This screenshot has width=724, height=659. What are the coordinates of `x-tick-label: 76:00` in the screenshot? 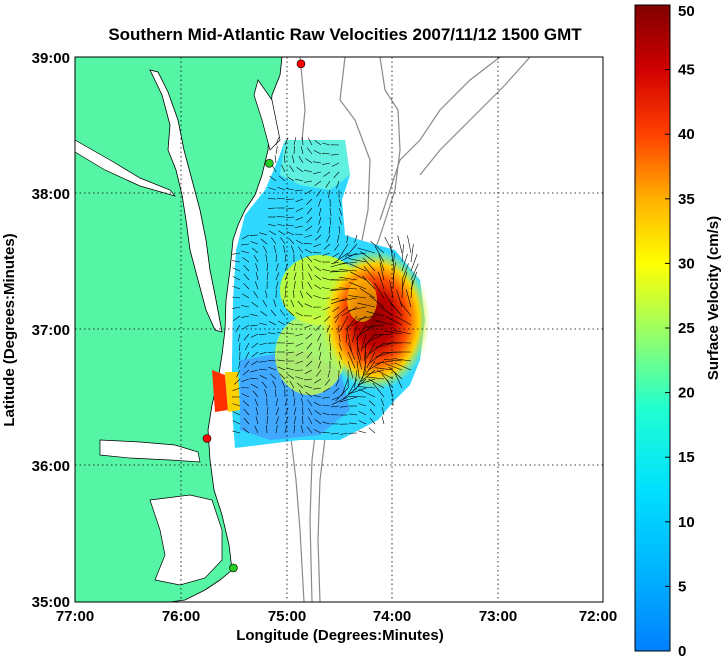 It's located at (181, 616).